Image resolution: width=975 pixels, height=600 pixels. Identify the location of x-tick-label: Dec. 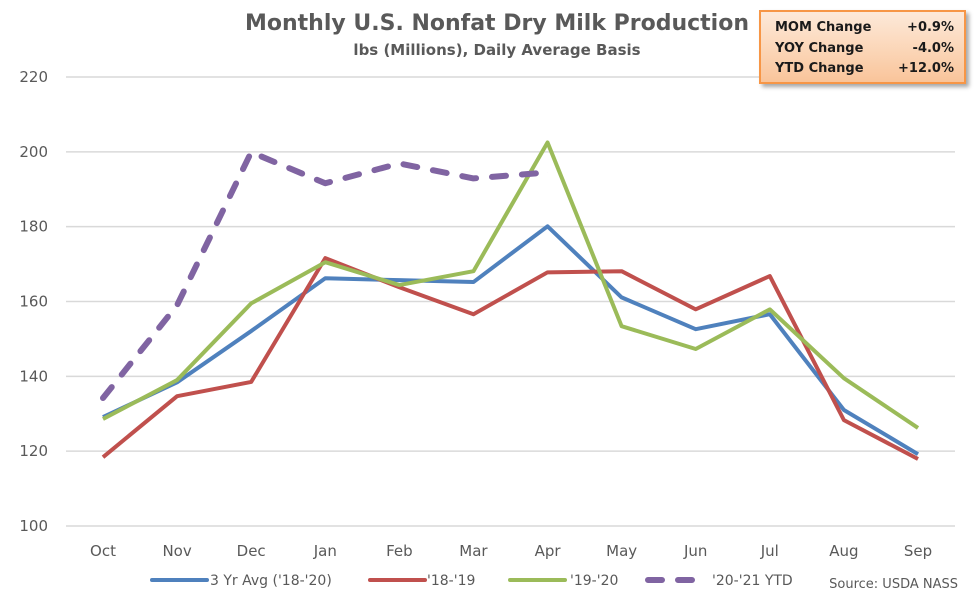
(251, 551).